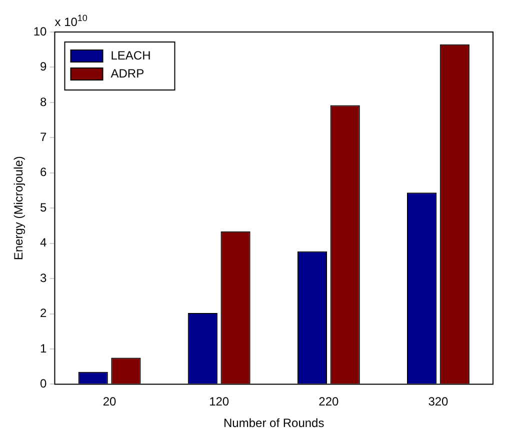 The height and width of the screenshot is (443, 525). I want to click on x-tick-label: 220, so click(328, 401).